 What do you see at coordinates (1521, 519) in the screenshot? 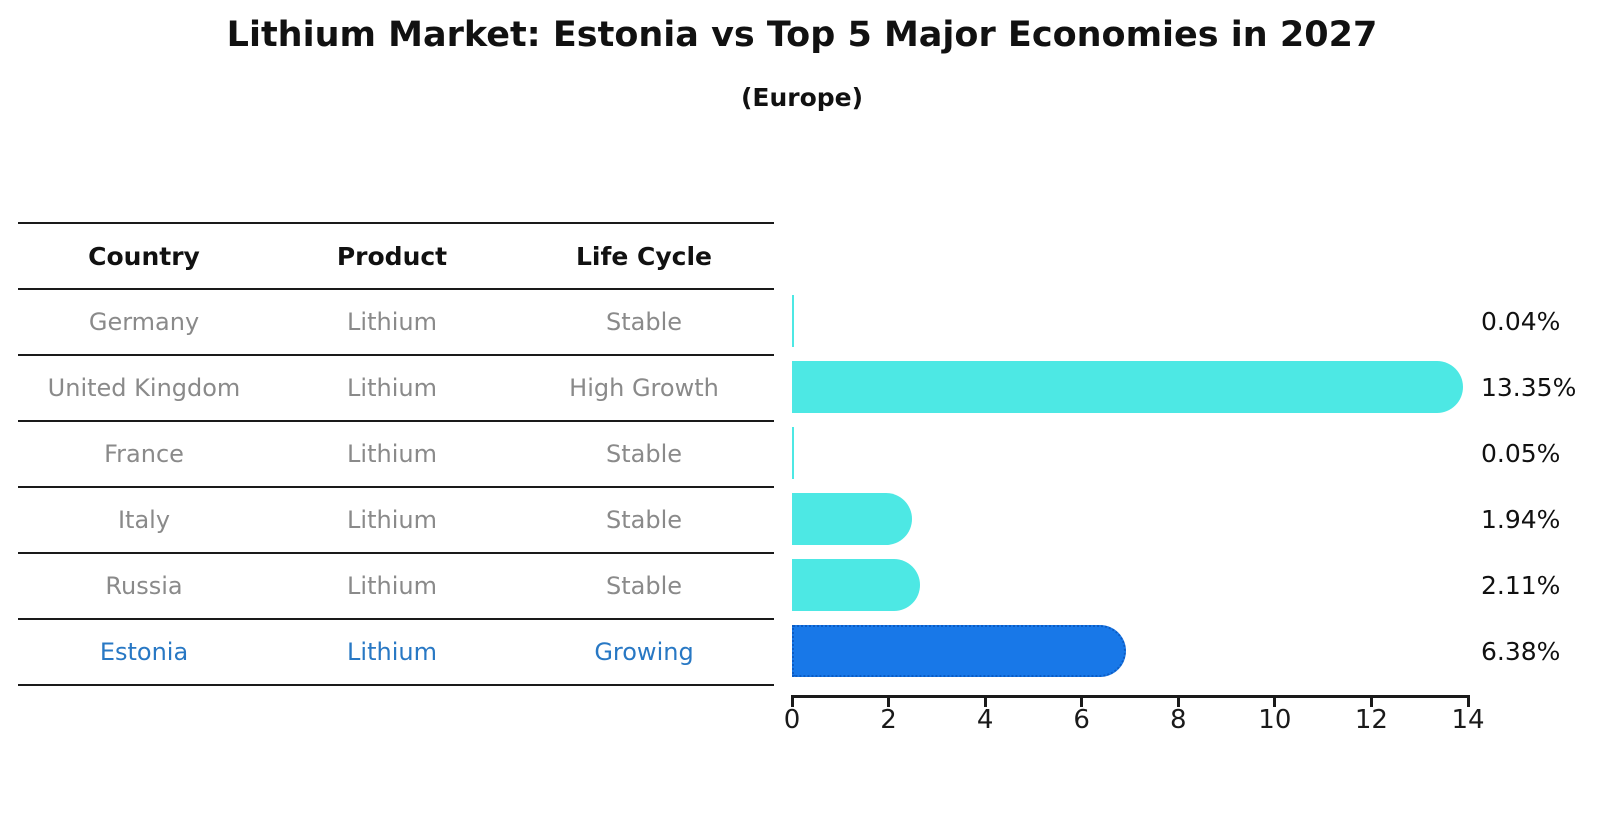
I see `value-label-italy: 1.94%` at bounding box center [1521, 519].